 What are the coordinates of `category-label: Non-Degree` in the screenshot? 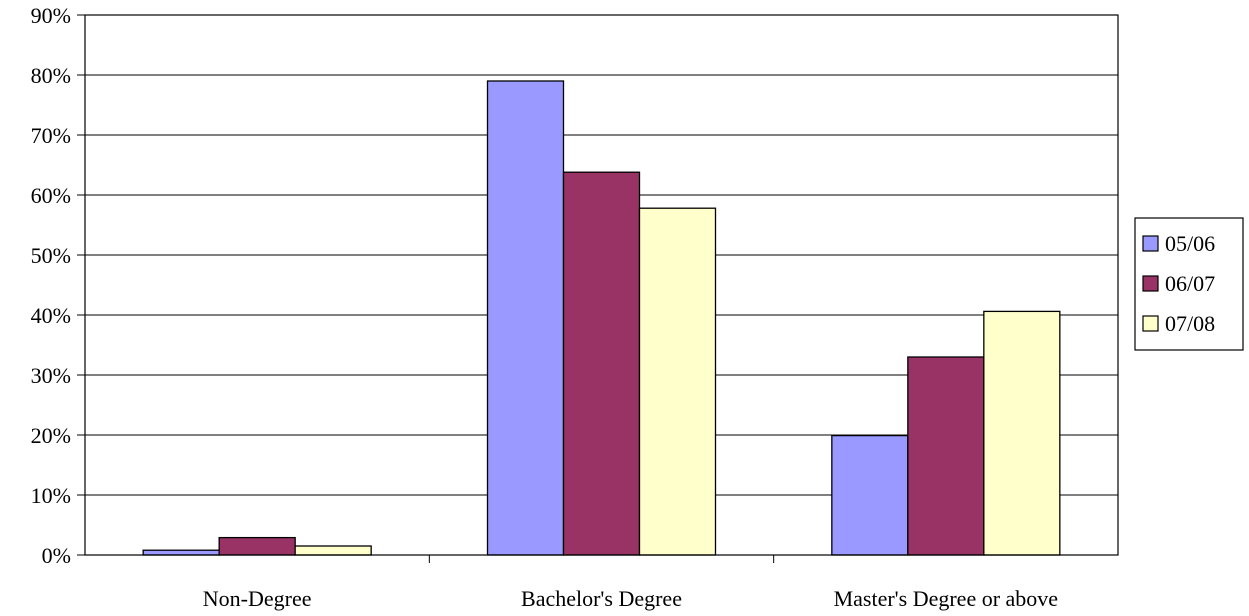 It's located at (257, 598).